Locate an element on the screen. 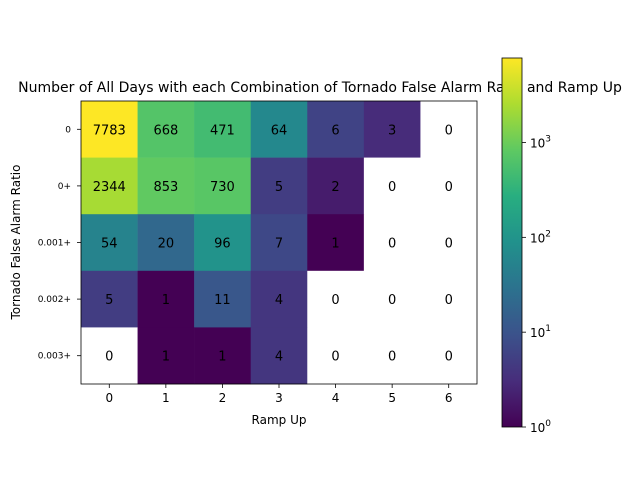  x-tick-label: 3 is located at coordinates (279, 398).